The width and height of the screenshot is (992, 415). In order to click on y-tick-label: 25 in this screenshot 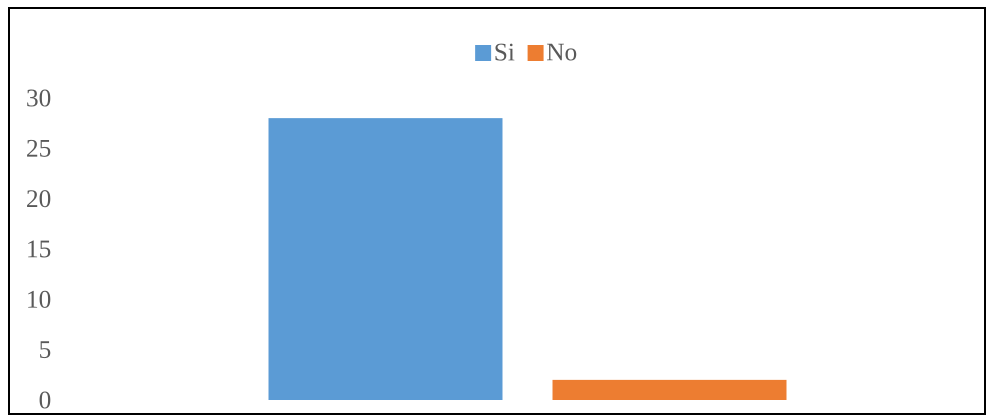, I will do `click(38, 148)`.